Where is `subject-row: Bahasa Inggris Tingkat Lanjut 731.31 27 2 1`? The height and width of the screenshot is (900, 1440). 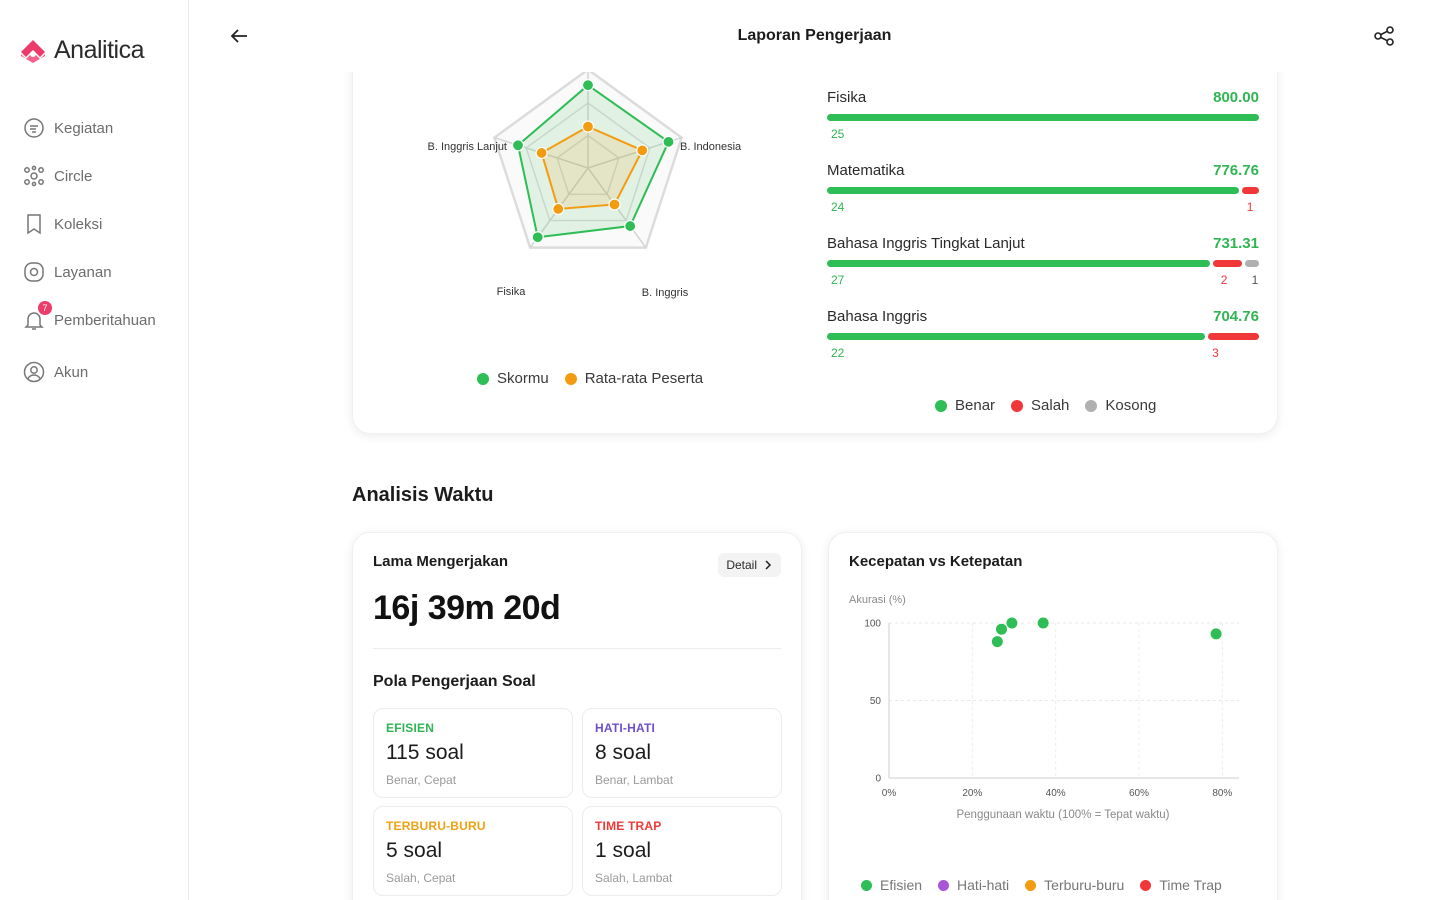
subject-row: Bahasa Inggris Tingkat Lanjut 731.31 27 2 1 is located at coordinates (1043, 262).